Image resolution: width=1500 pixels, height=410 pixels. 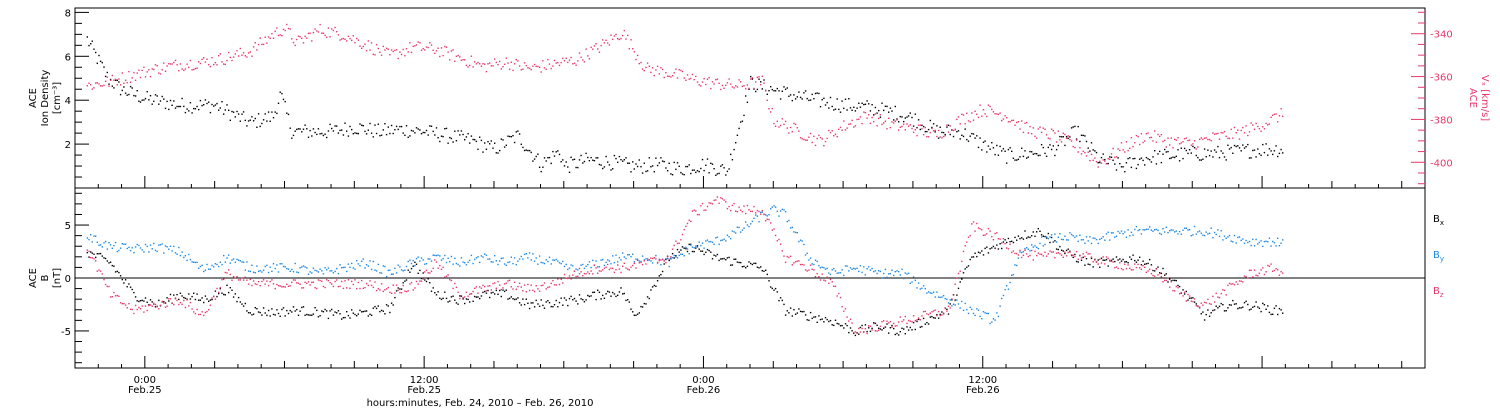 What do you see at coordinates (68, 226) in the screenshot?
I see `left-tick-label: 5` at bounding box center [68, 226].